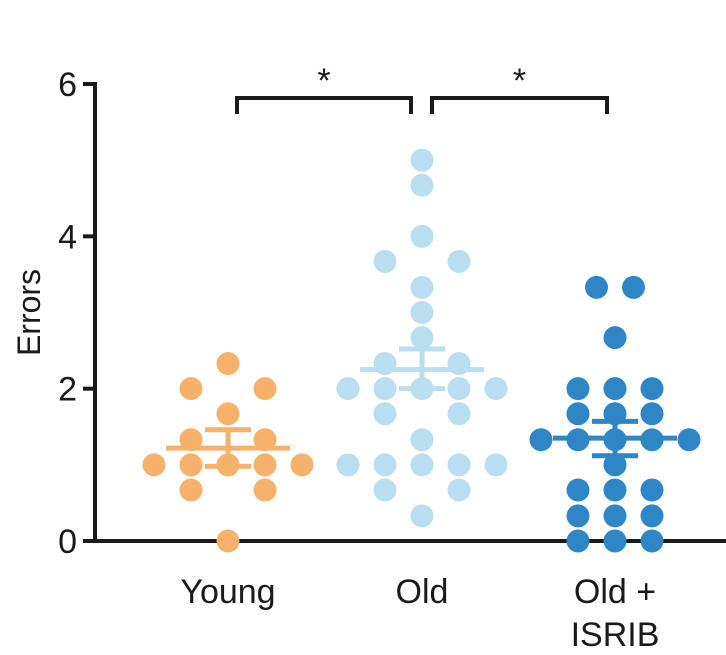  Describe the element at coordinates (67, 85) in the screenshot. I see `y-tick-label: 6` at that location.